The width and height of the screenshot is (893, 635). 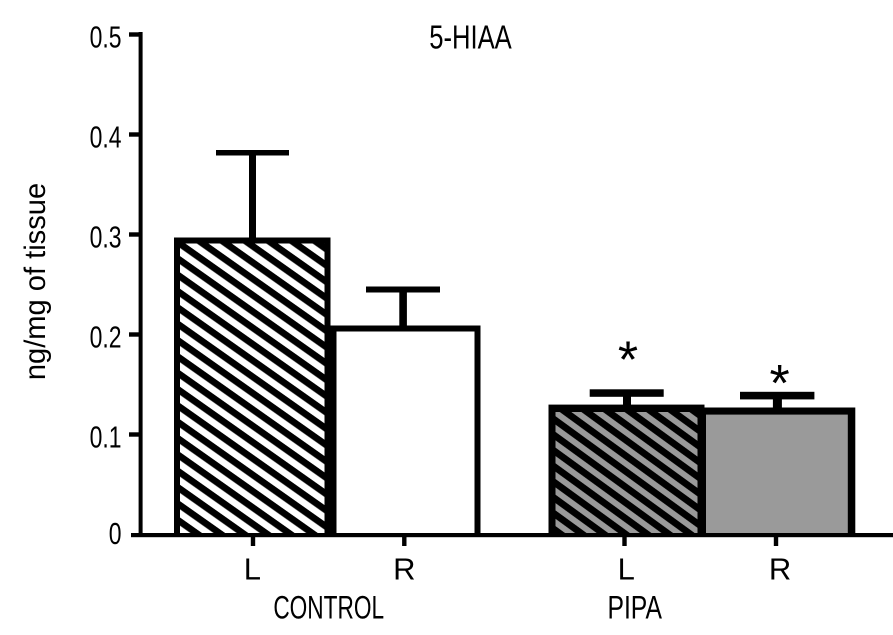 What do you see at coordinates (35, 281) in the screenshot?
I see `svg-text: ng/mg of tissue` at bounding box center [35, 281].